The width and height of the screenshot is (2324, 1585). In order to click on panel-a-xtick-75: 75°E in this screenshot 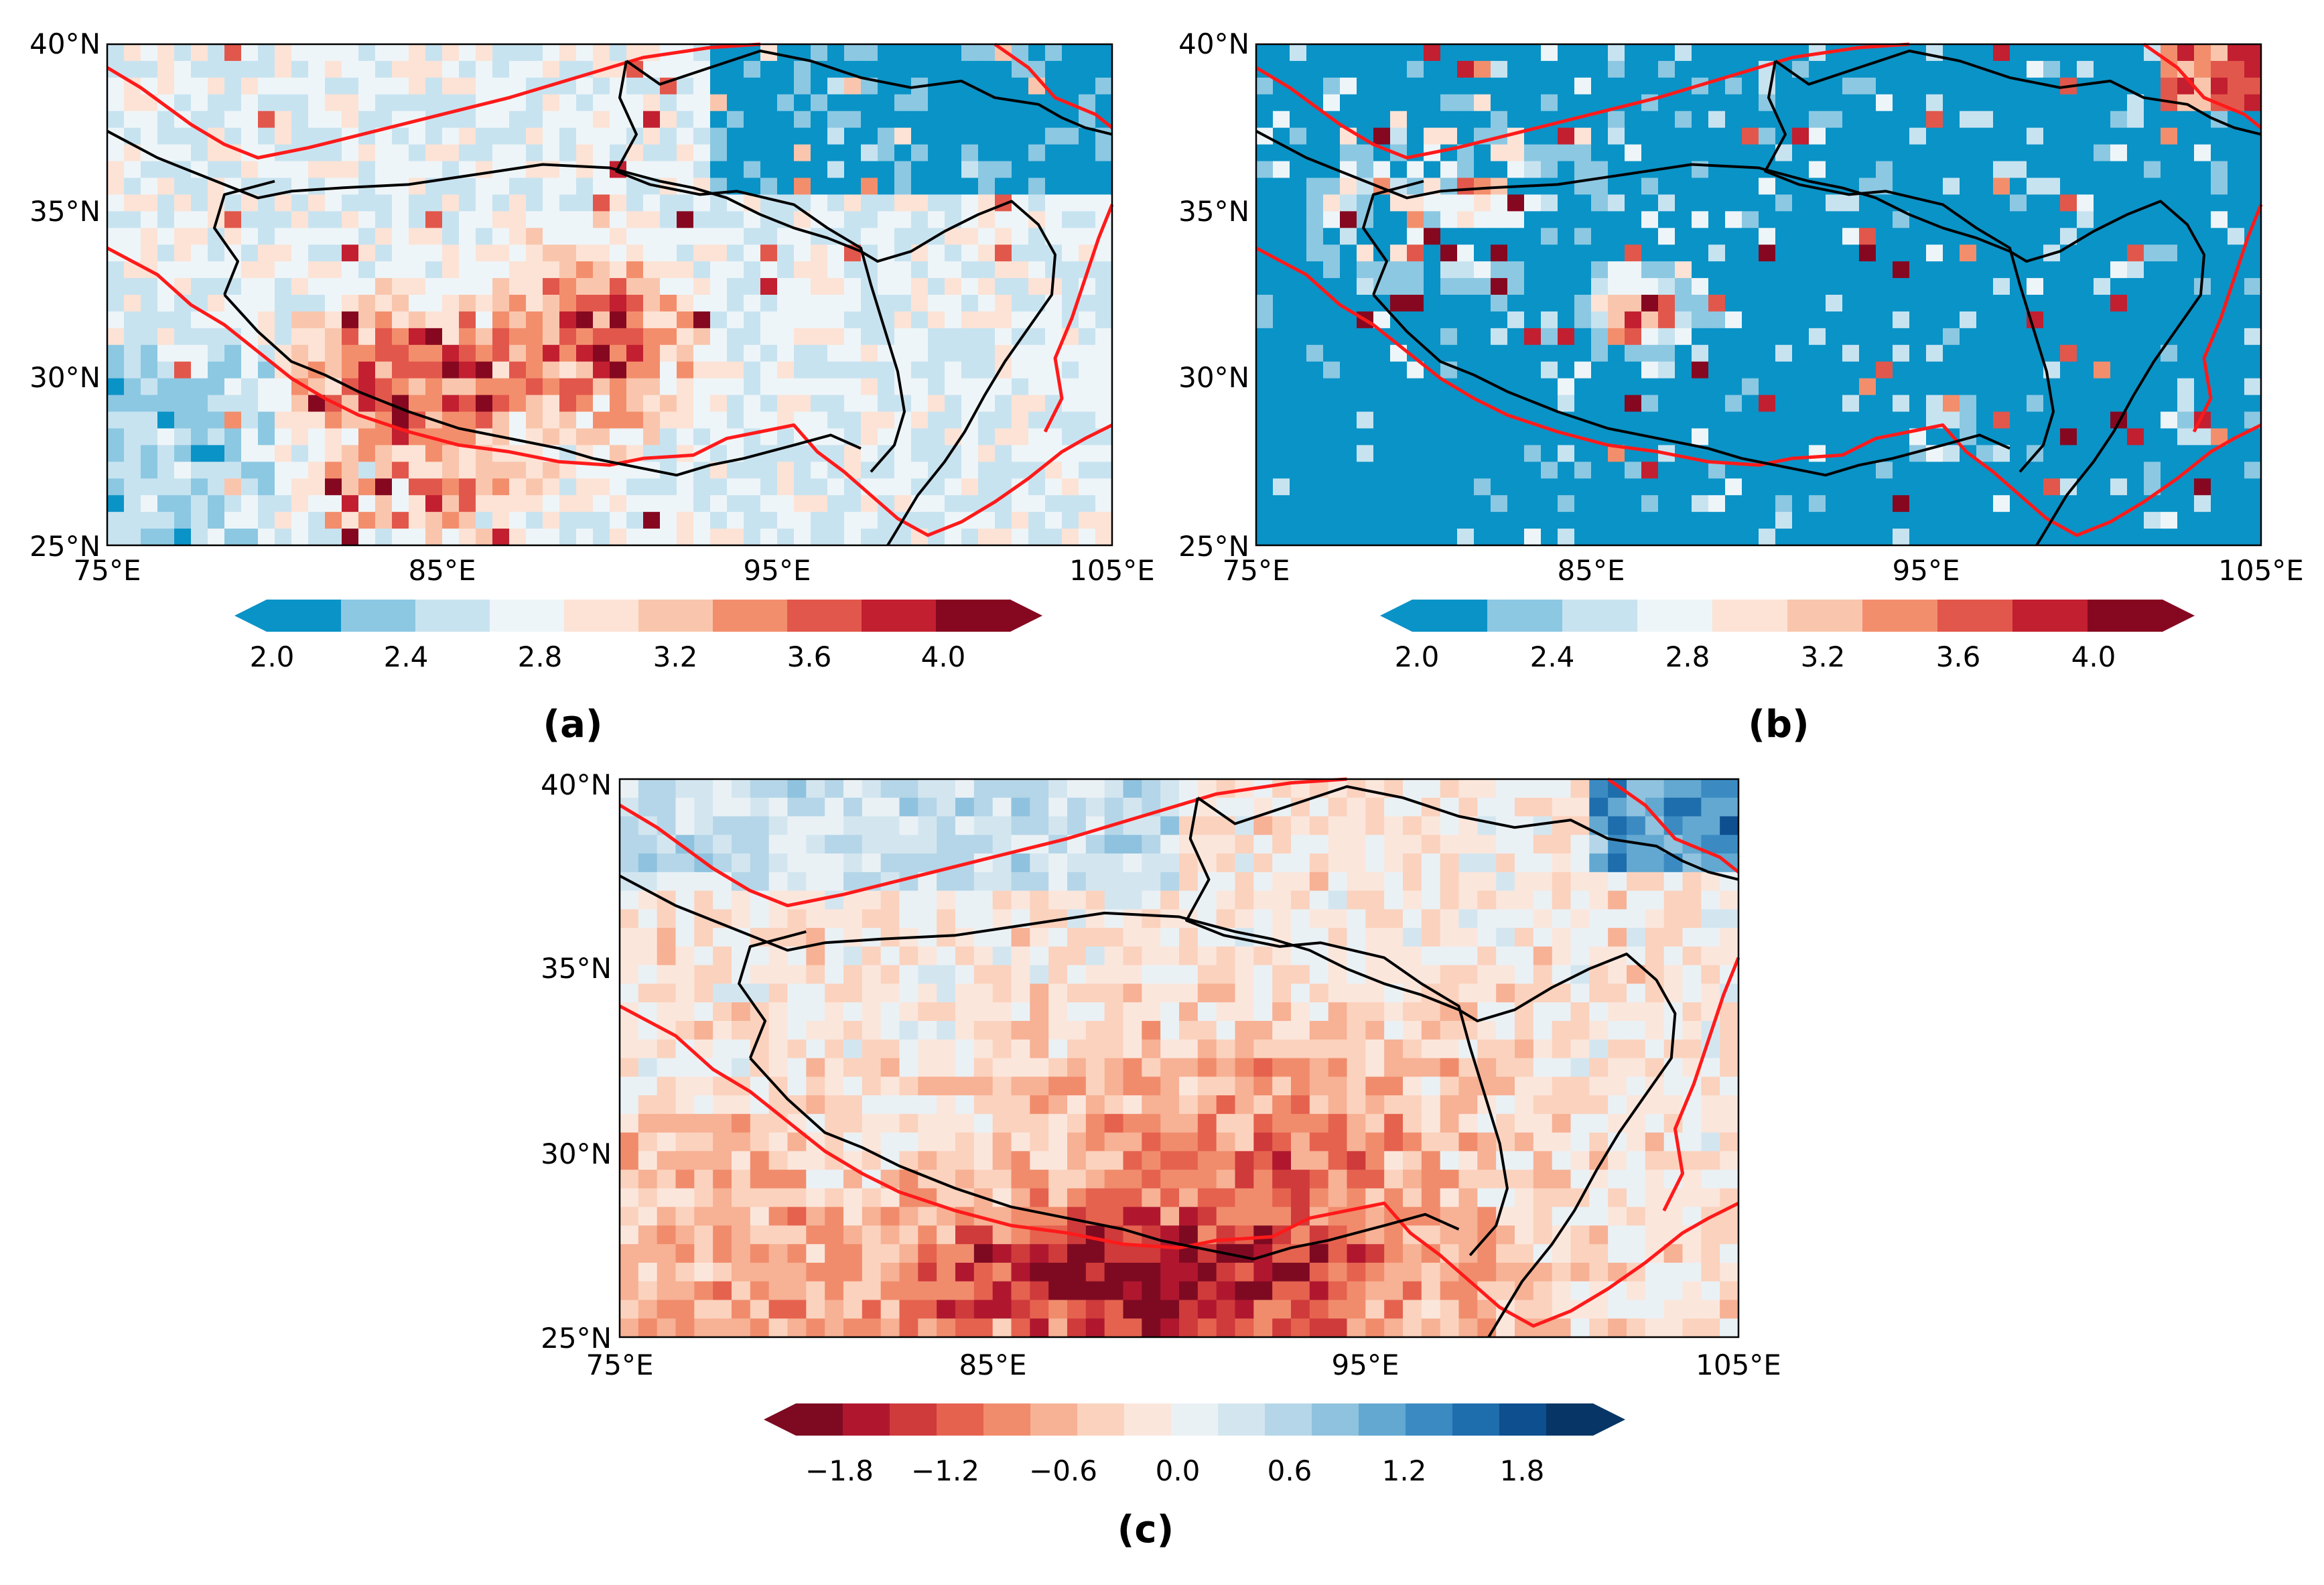, I will do `click(107, 571)`.